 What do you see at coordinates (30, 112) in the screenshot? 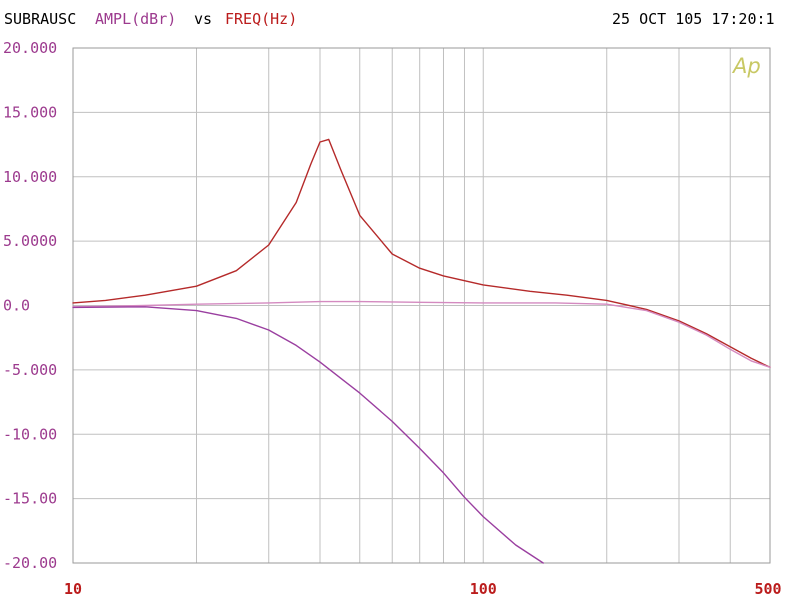
I see `y-tick-label: 15.000` at bounding box center [30, 112].